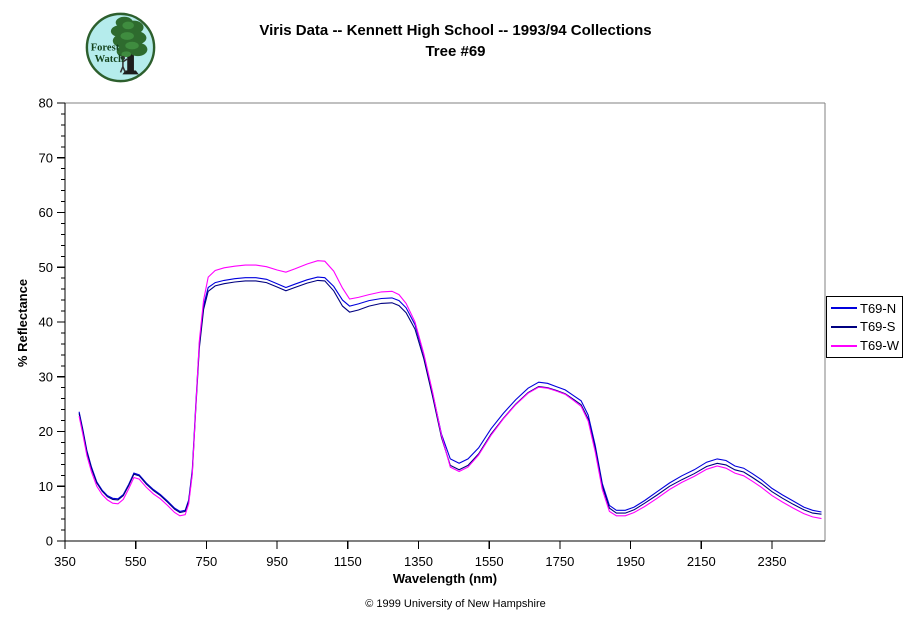  I want to click on title-line-2: Tree #69, so click(455, 51).